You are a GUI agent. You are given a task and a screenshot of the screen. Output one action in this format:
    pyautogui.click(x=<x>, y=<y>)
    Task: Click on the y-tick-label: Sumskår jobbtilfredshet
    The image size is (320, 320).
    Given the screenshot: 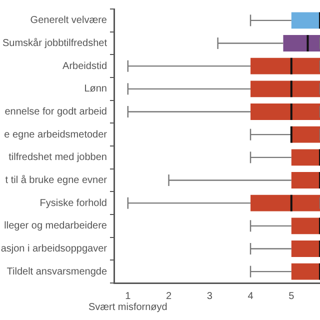 What is the action you would take?
    pyautogui.click(x=55, y=43)
    